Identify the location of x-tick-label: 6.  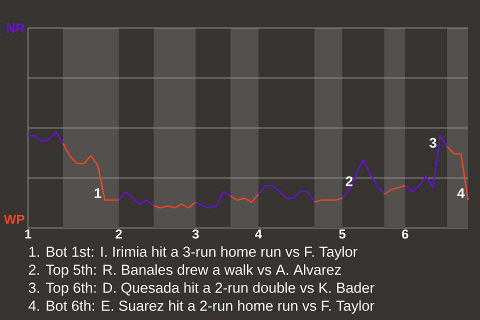
(405, 234).